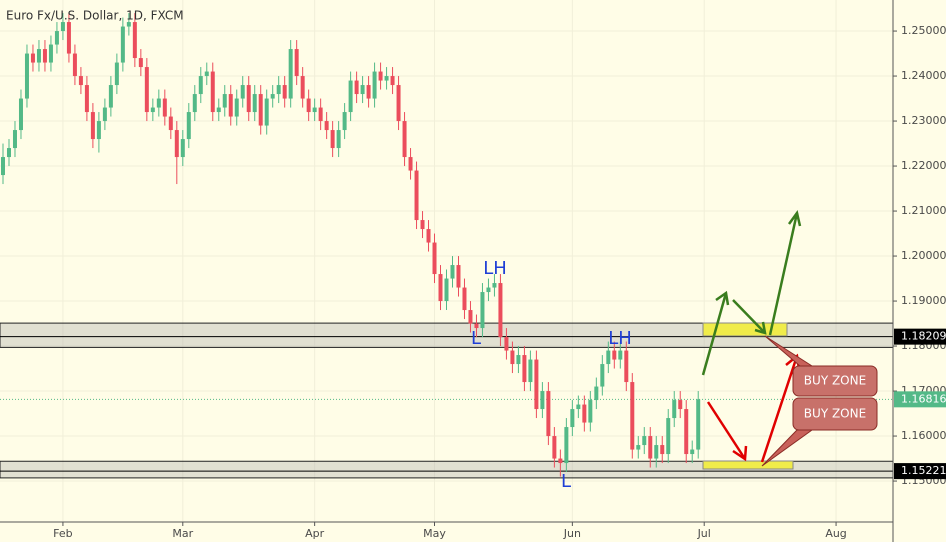 The image size is (946, 542). What do you see at coordinates (182, 533) in the screenshot?
I see `x-tick-label: Mar` at bounding box center [182, 533].